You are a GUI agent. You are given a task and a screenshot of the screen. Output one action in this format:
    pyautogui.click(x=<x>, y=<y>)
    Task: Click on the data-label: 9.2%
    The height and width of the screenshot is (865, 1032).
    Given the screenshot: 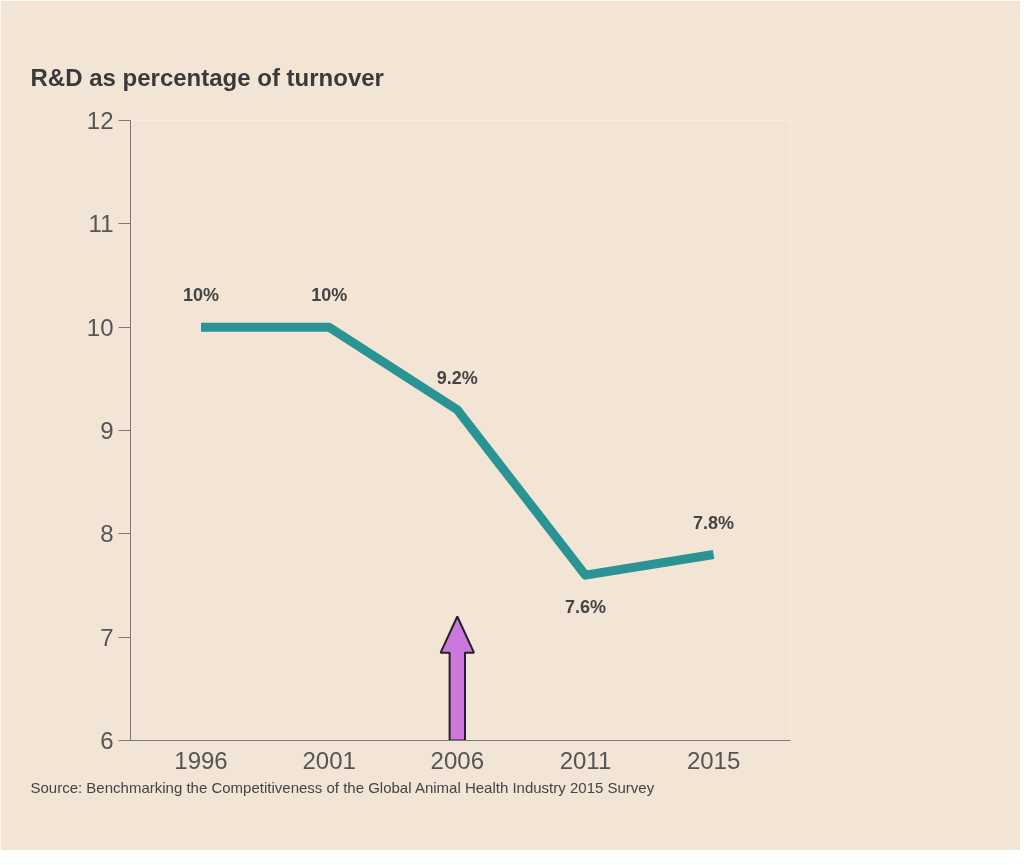 What is the action you would take?
    pyautogui.click(x=457, y=377)
    